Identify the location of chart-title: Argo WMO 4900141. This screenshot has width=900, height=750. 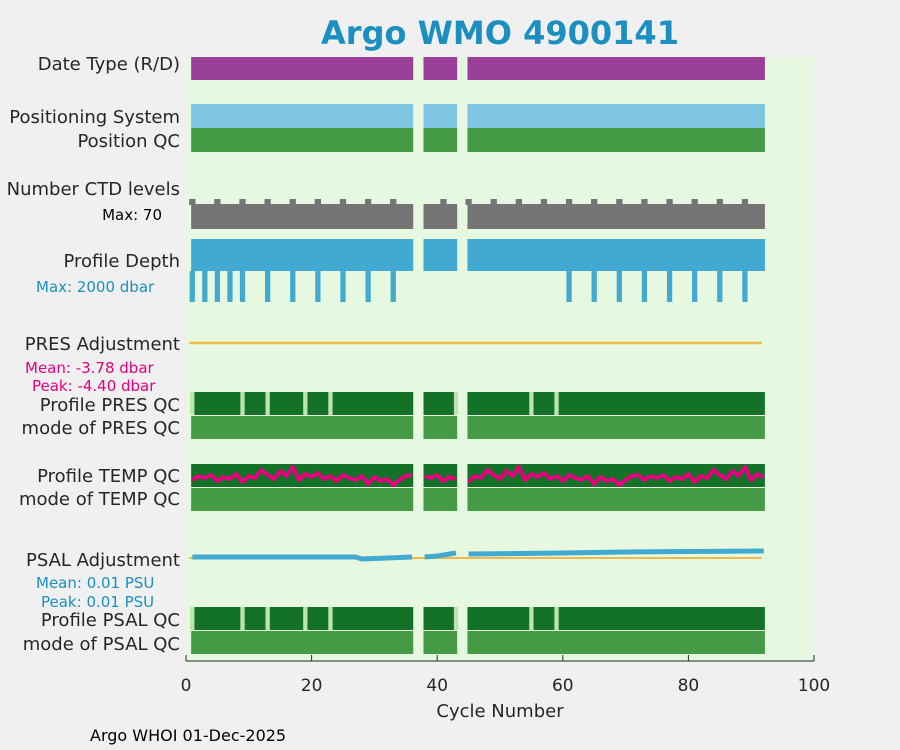
(500, 33).